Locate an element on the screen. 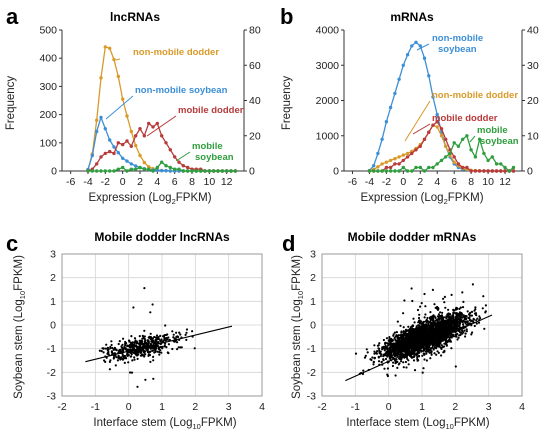  panel-b-yl-tick-label: 0 is located at coordinates (336, 172).